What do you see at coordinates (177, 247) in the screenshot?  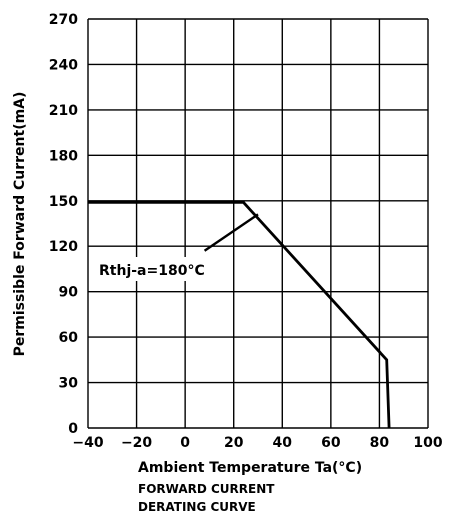 I see `annotation-layer: Rthj-a=180°C` at bounding box center [177, 247].